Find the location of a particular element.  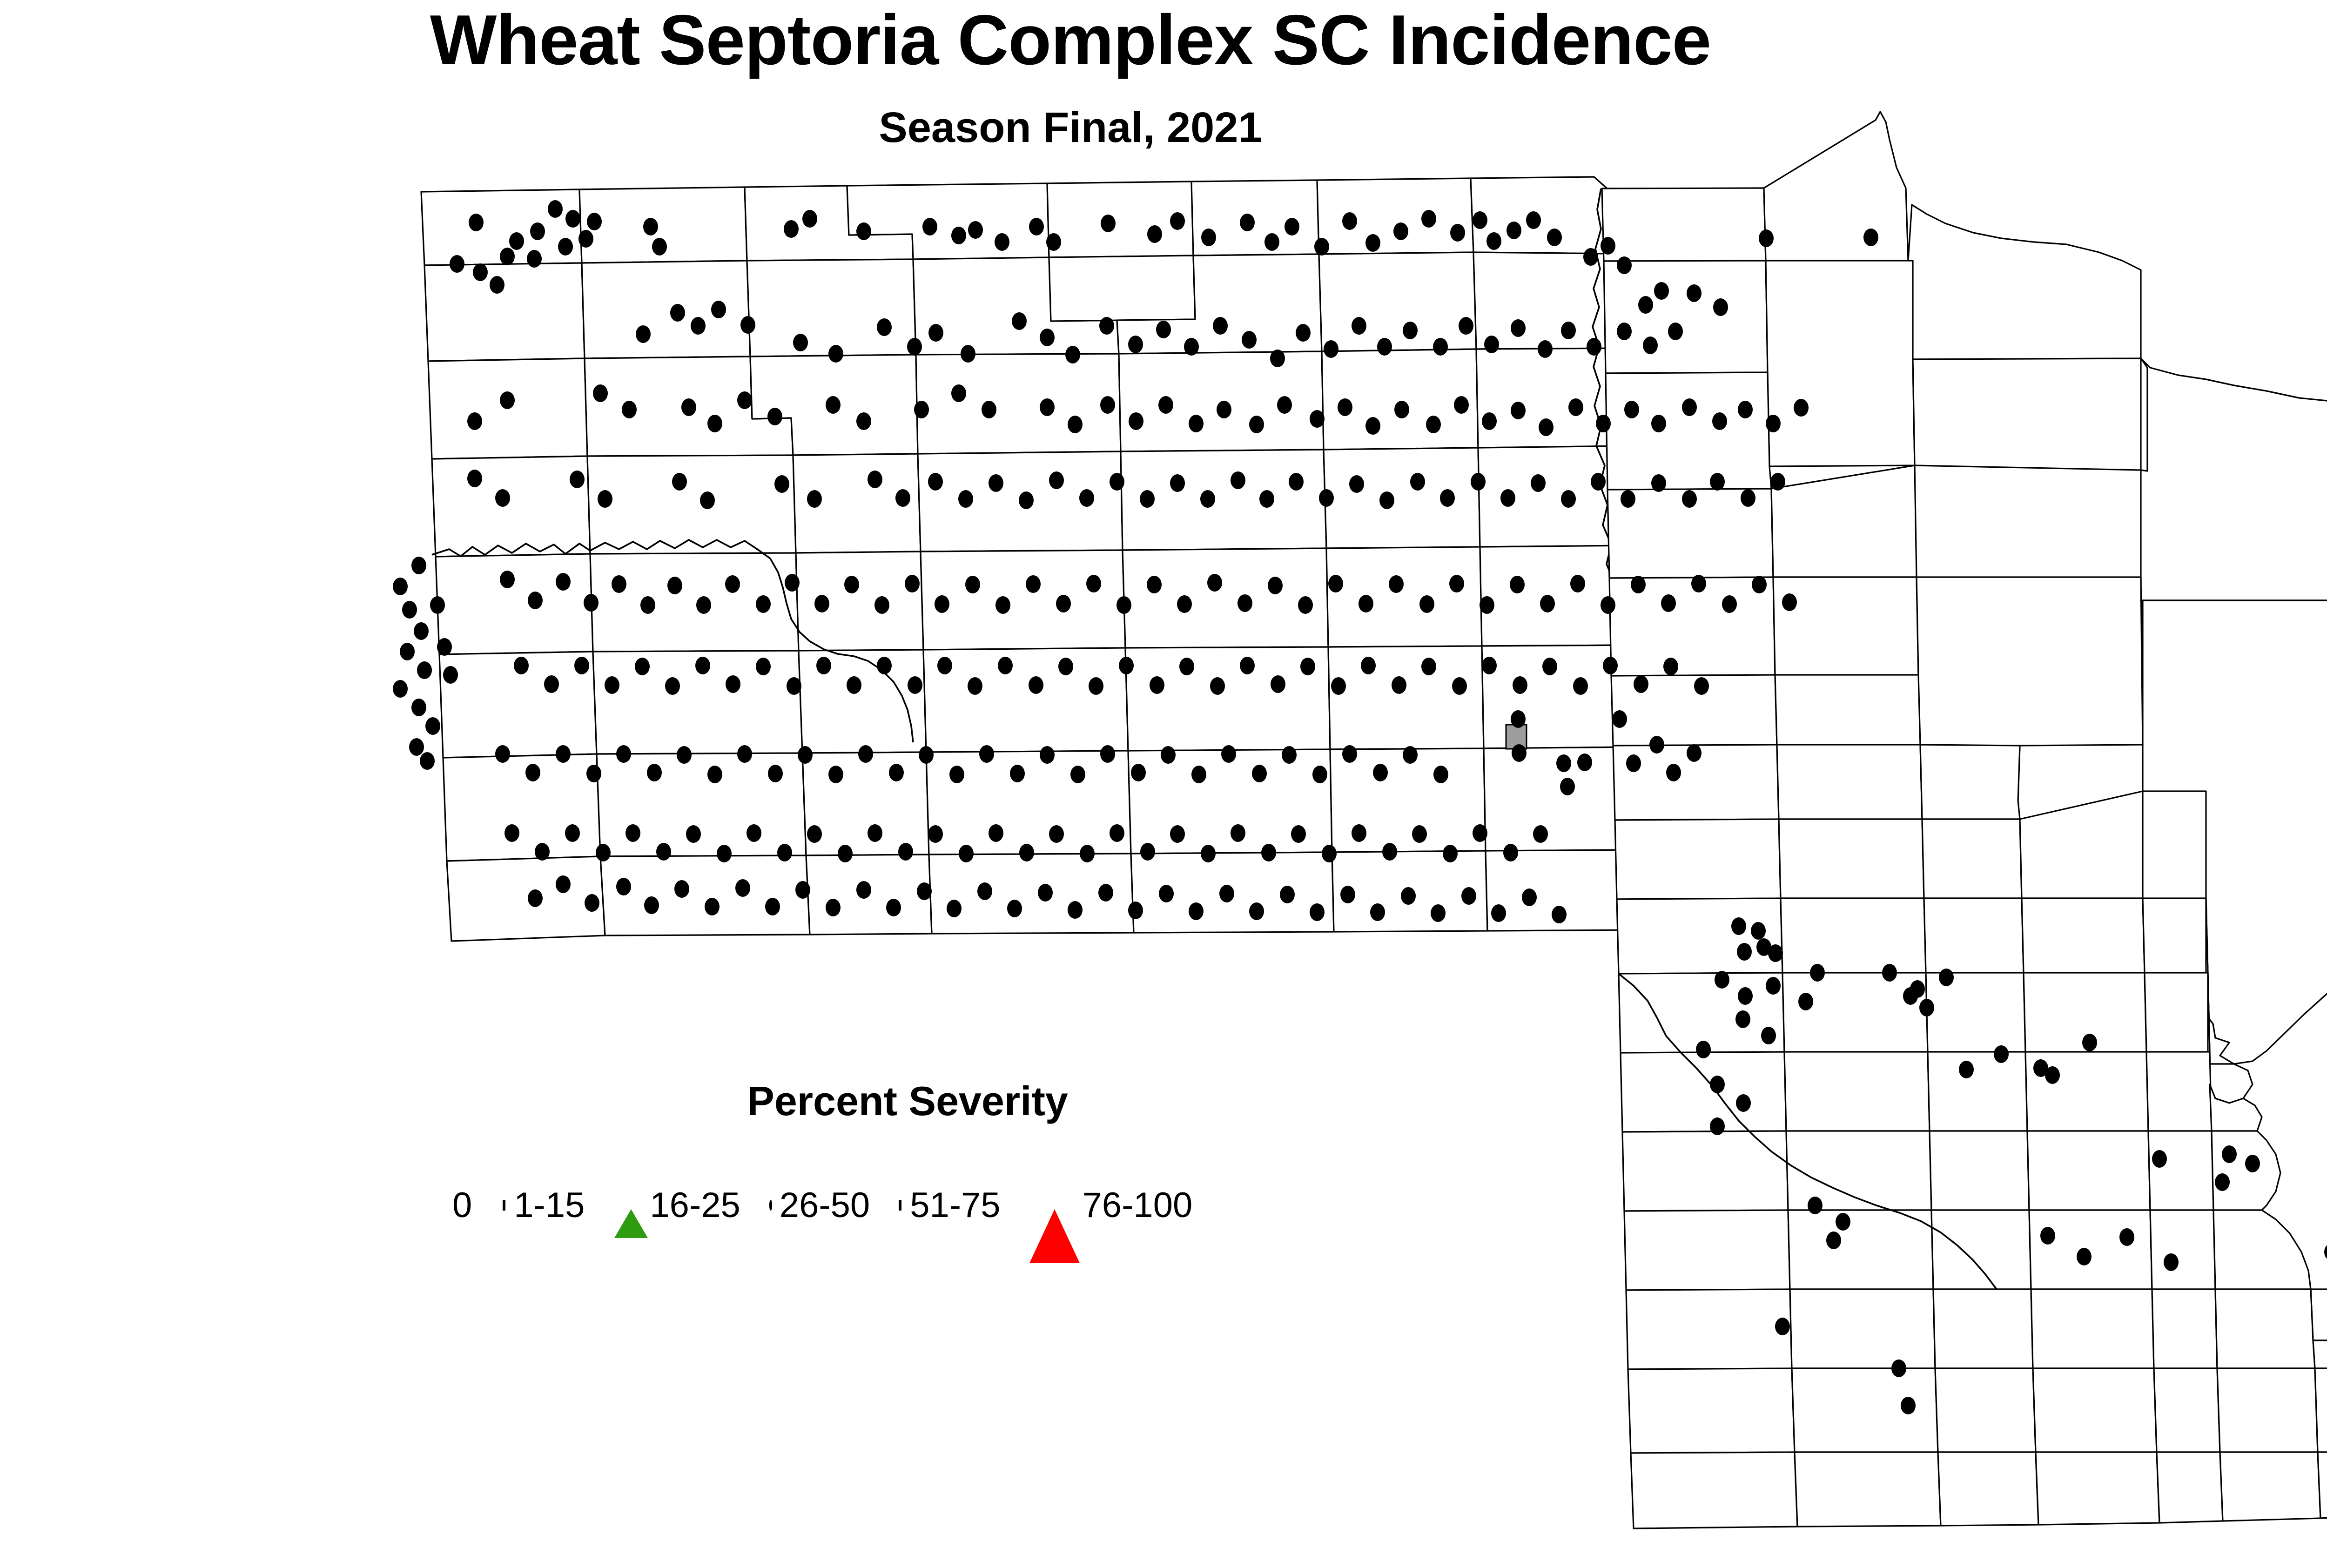

legend-item-1: 1-15 is located at coordinates (544, 1205).